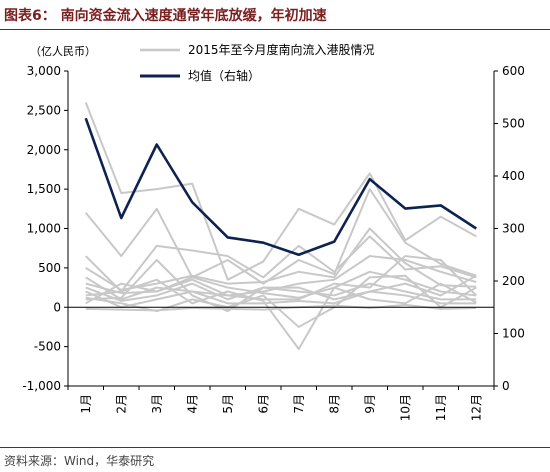 Image resolution: width=550 pixels, height=472 pixels. What do you see at coordinates (86, 404) in the screenshot?
I see `x-tick-label: 1月` at bounding box center [86, 404].